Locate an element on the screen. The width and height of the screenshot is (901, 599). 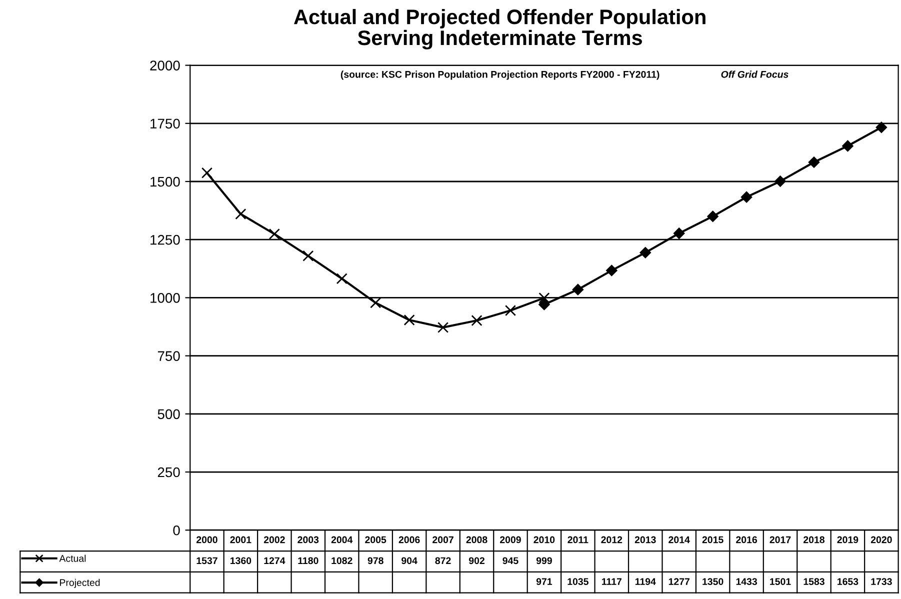
data-label: 1360 is located at coordinates (241, 560).